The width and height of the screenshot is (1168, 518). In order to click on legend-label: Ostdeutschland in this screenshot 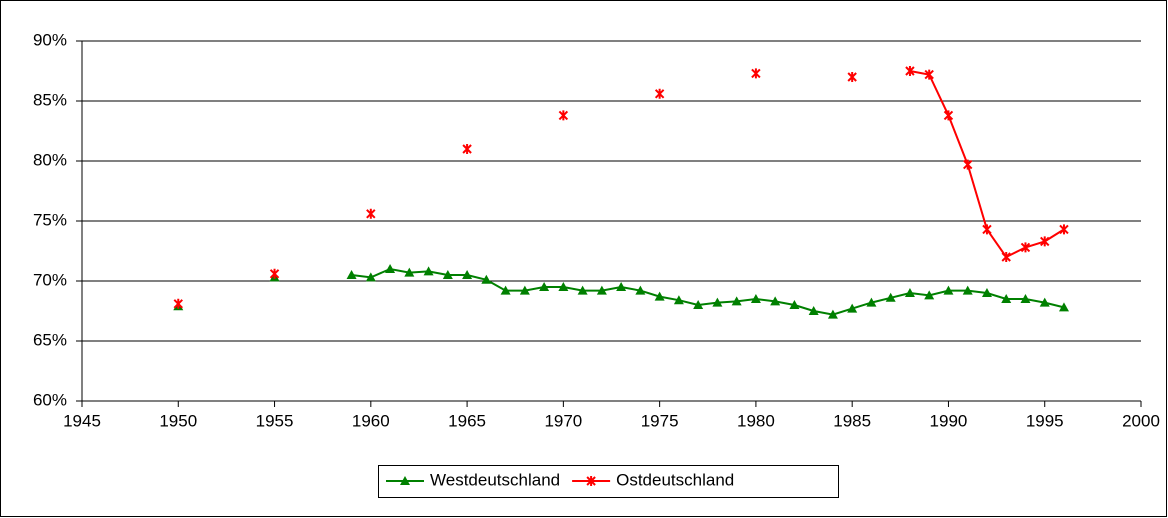, I will do `click(675, 479)`.